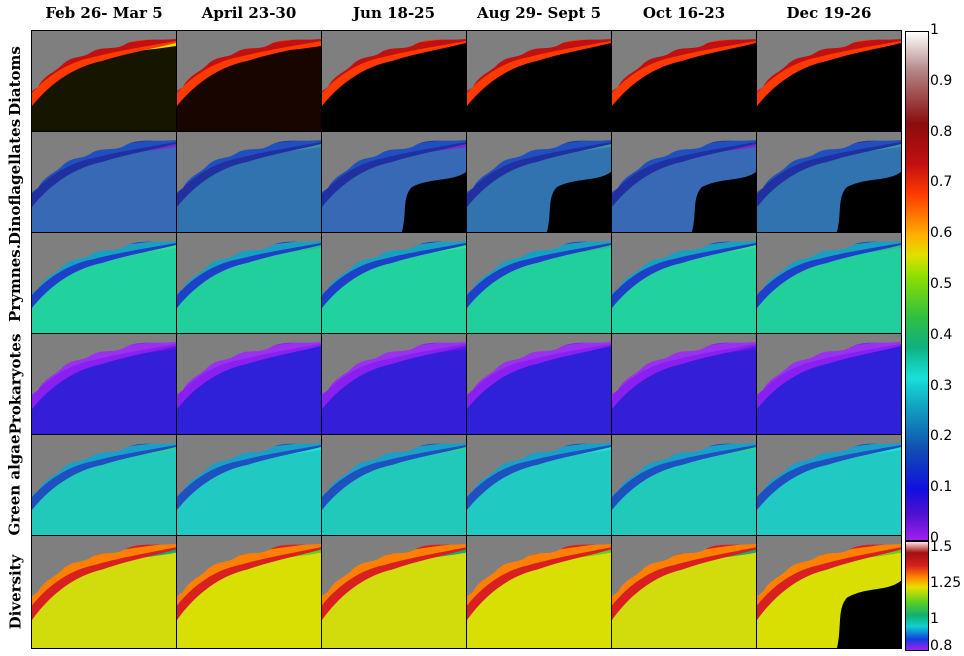 The image size is (964, 656). Describe the element at coordinates (941, 547) in the screenshot. I see `colorbar-tick-label: 1.5` at that location.